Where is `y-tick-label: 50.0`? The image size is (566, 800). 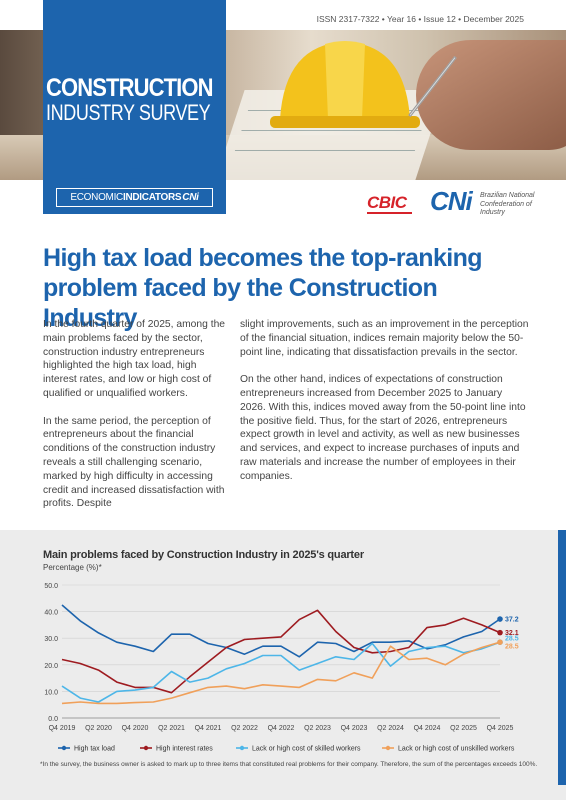
y-tick-label: 50.0 is located at coordinates (51, 586).